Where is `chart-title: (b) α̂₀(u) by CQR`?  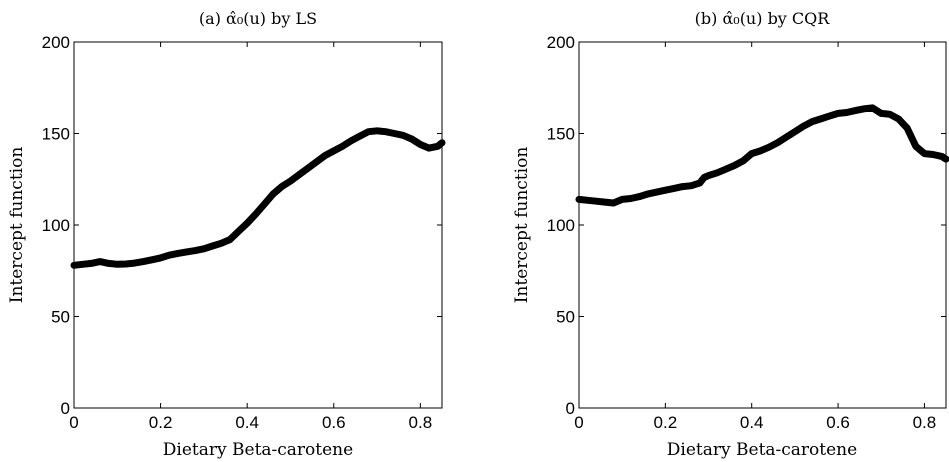 chart-title: (b) α̂₀(u) by CQR is located at coordinates (763, 18).